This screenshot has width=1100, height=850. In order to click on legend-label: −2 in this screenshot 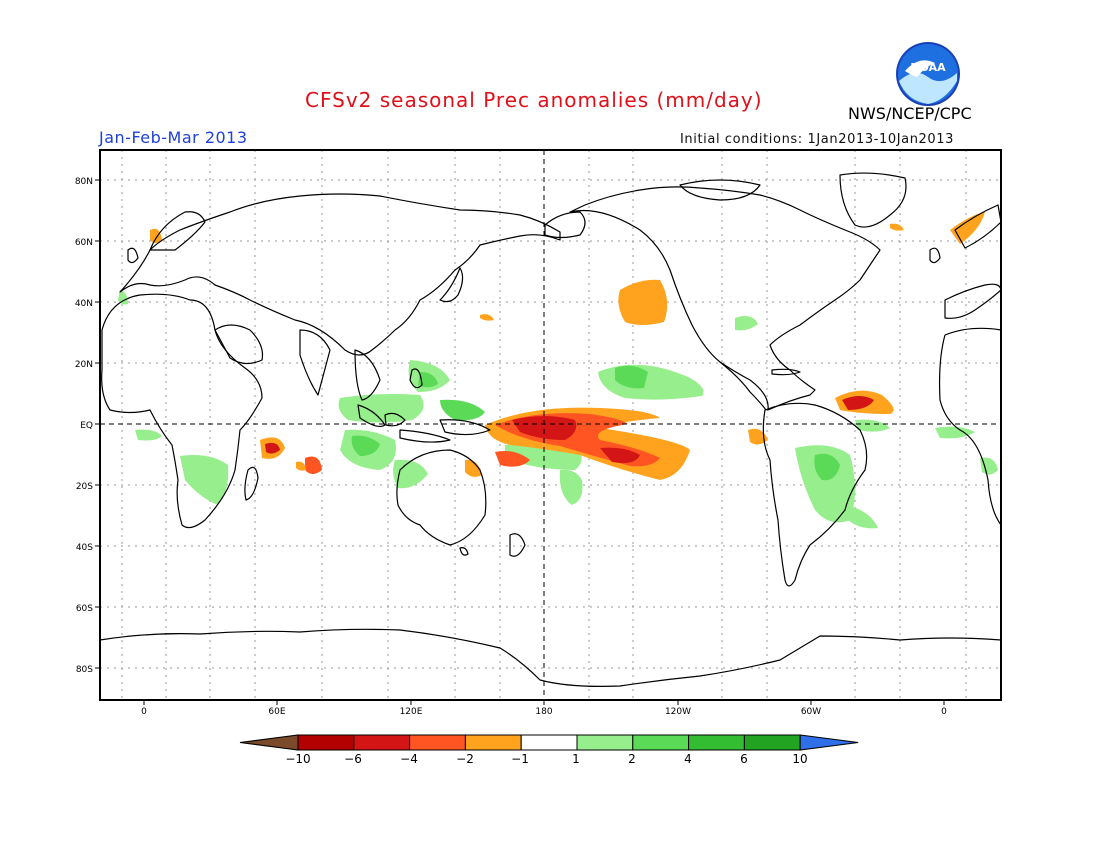, I will do `click(465, 759)`.